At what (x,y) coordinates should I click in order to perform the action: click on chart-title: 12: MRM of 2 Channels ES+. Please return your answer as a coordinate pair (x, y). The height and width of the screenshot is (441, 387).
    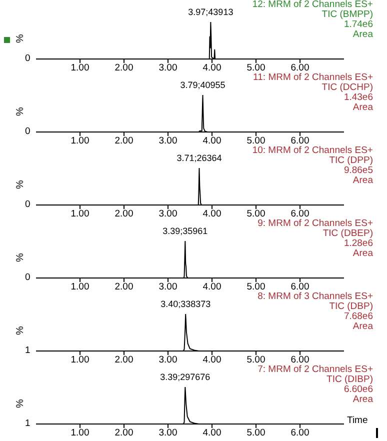
    Looking at the image, I should click on (312, 5).